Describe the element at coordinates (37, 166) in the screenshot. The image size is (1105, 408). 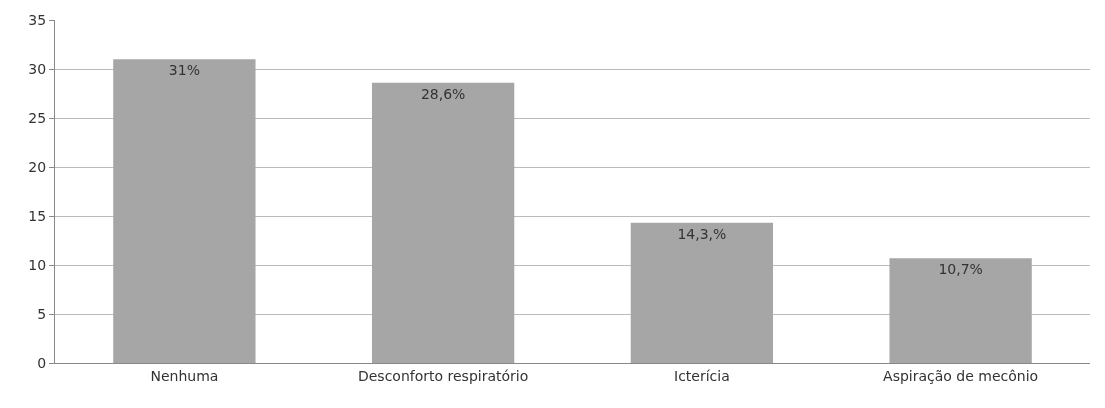
I see `y-tick-label: 20` at that location.